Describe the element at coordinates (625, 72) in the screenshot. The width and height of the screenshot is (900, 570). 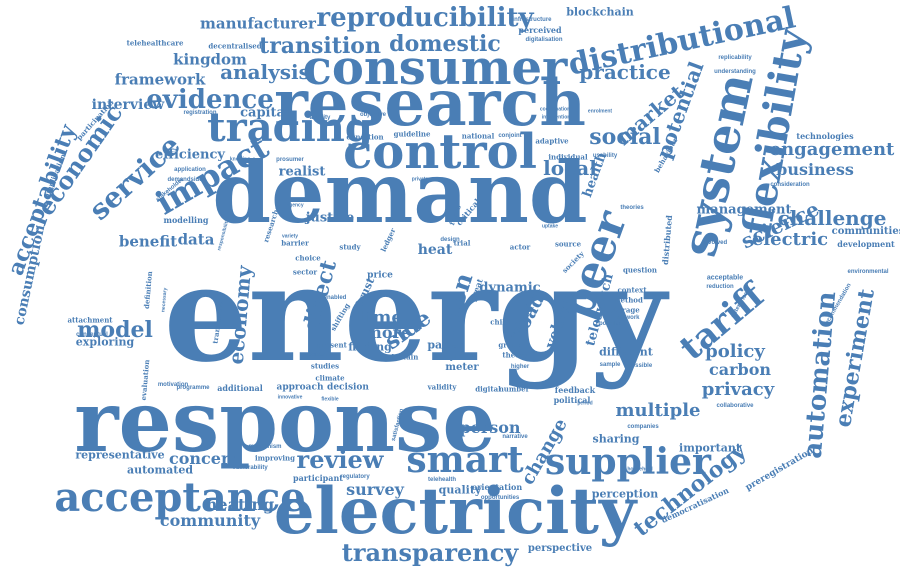
I see `word-practice: practice` at that location.